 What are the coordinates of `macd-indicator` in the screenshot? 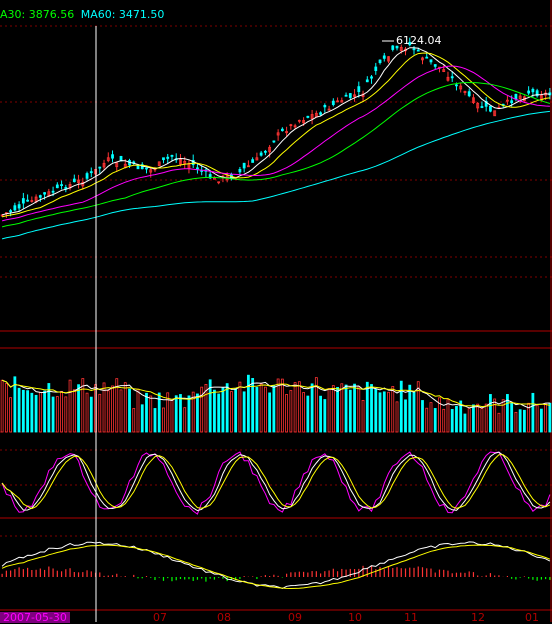 It's located at (276, 565).